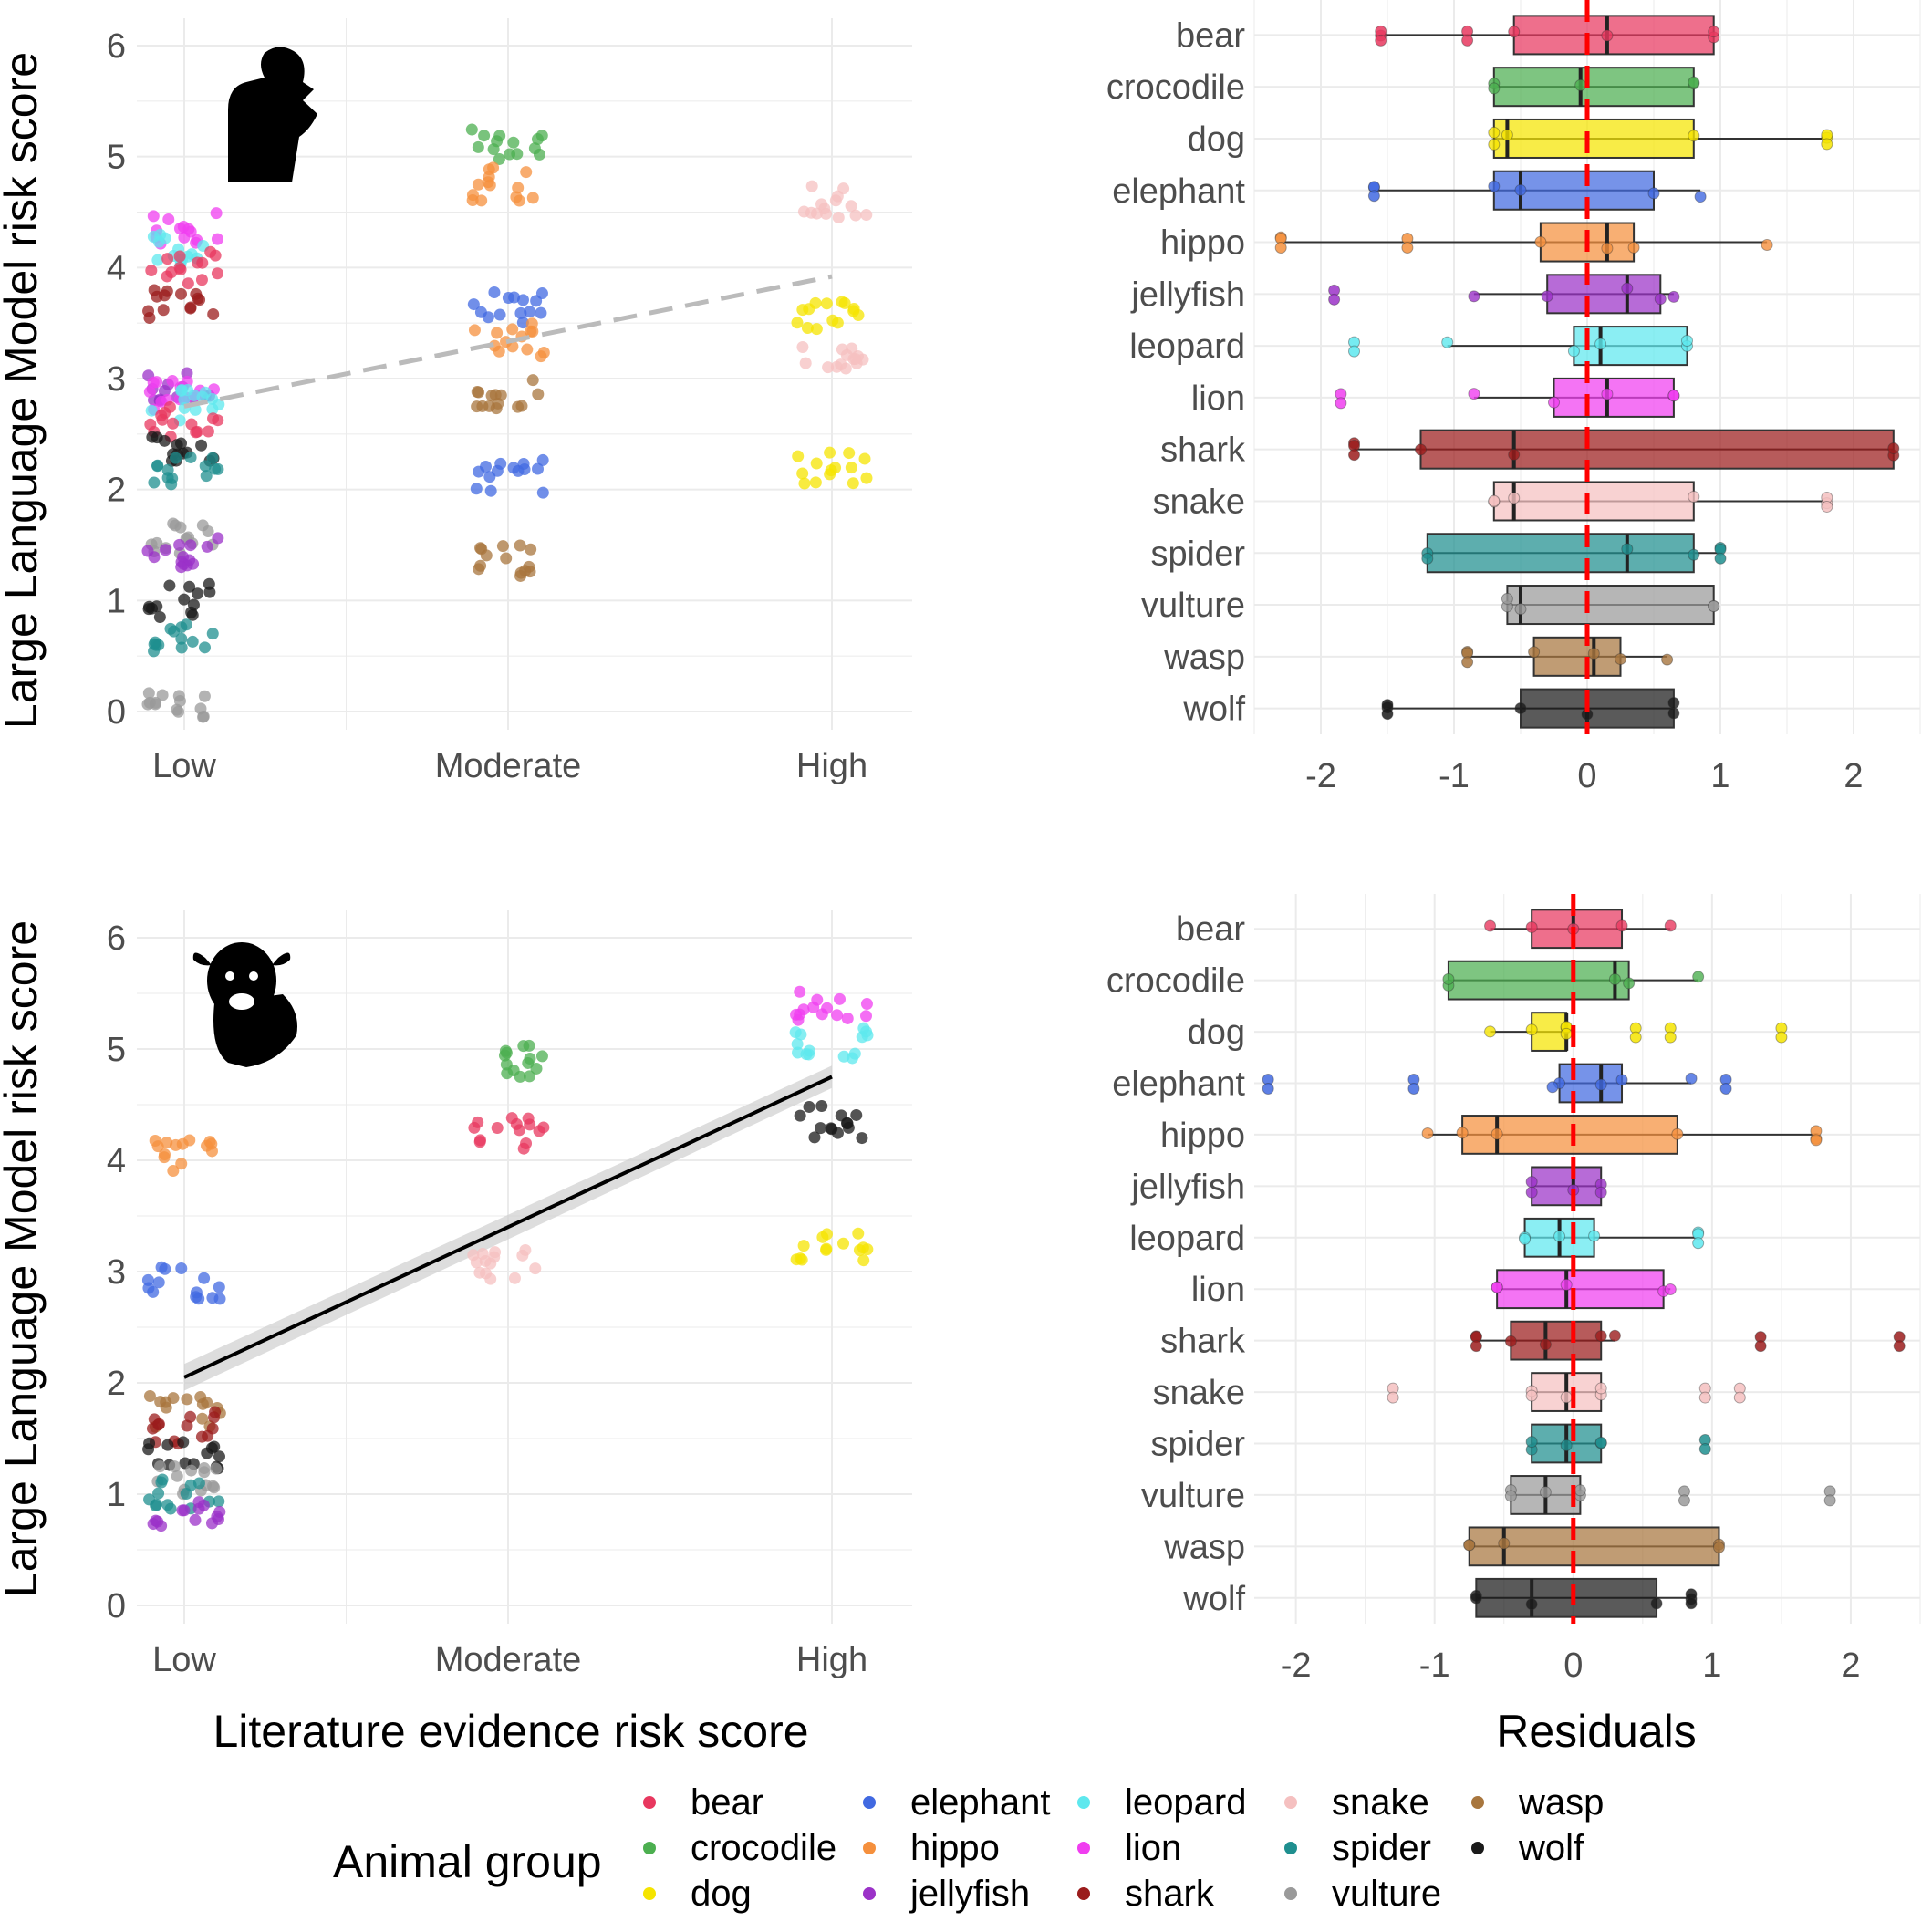 Image resolution: width=1932 pixels, height=1932 pixels. What do you see at coordinates (1551, 1848) in the screenshot?
I see `legend-label-wolf: wolf` at bounding box center [1551, 1848].